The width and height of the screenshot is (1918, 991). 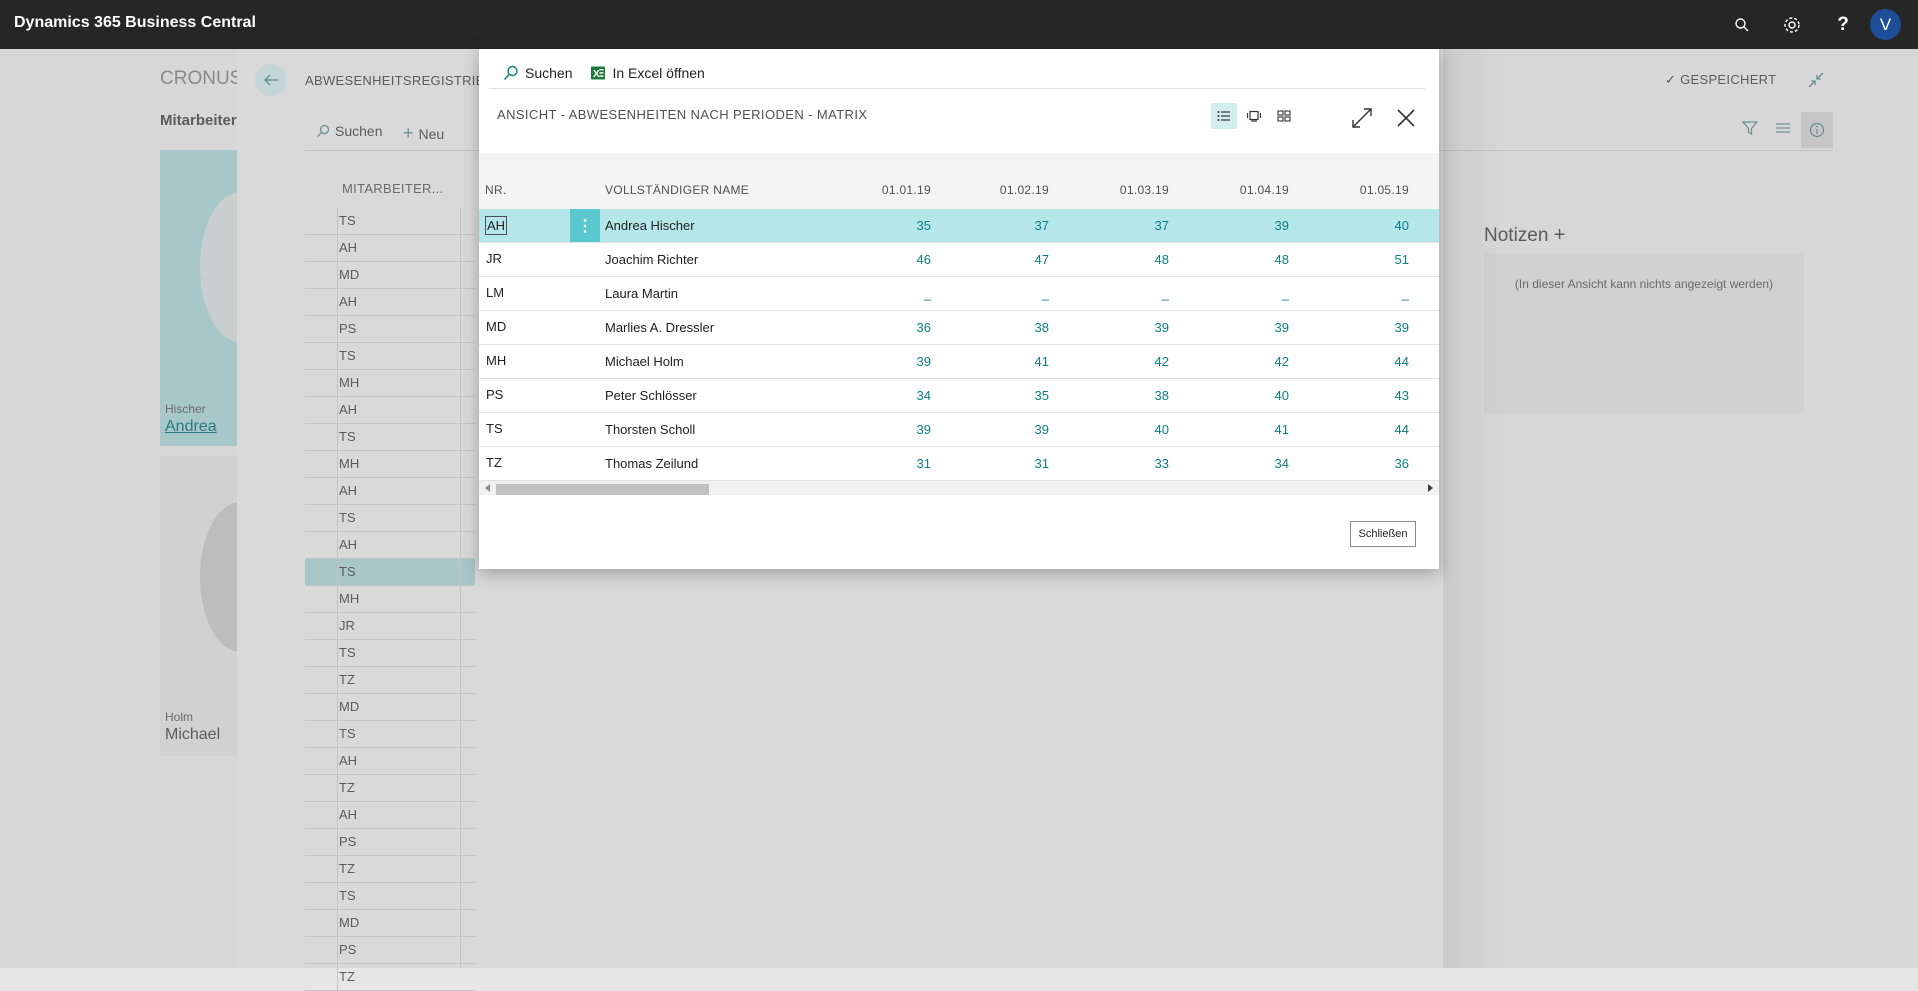 What do you see at coordinates (1742, 25) in the screenshot?
I see `search-icon` at bounding box center [1742, 25].